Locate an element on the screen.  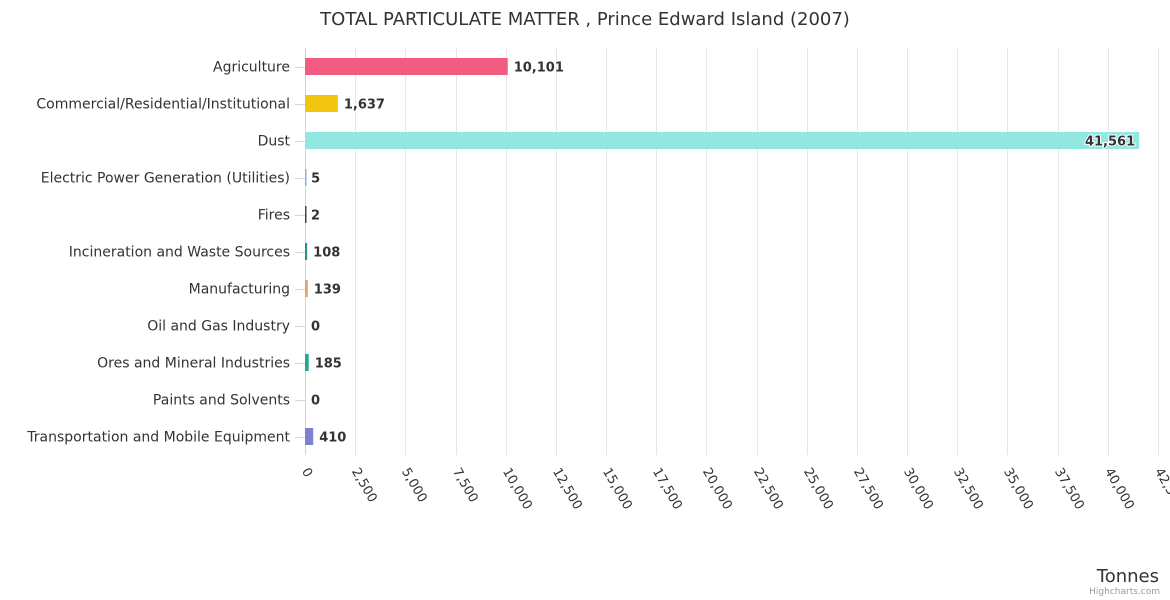
category-label: Fires is located at coordinates (274, 216).